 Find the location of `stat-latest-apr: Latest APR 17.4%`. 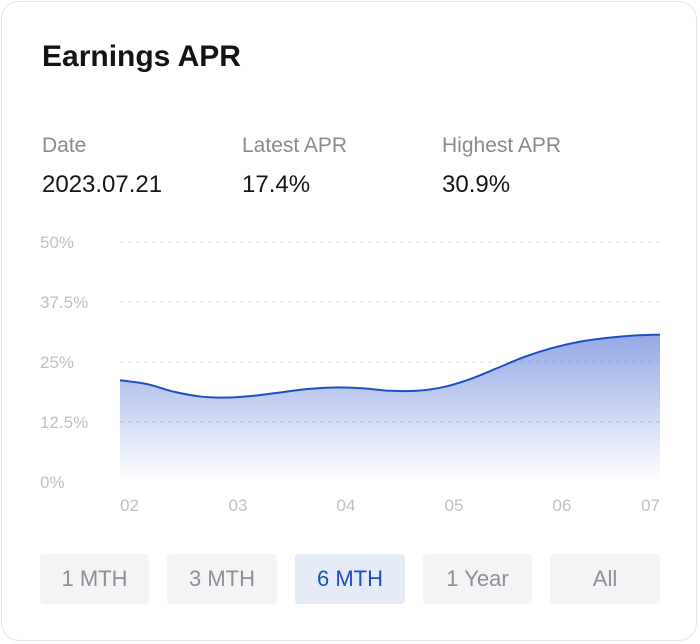

stat-latest-apr: Latest APR 17.4% is located at coordinates (294, 166).